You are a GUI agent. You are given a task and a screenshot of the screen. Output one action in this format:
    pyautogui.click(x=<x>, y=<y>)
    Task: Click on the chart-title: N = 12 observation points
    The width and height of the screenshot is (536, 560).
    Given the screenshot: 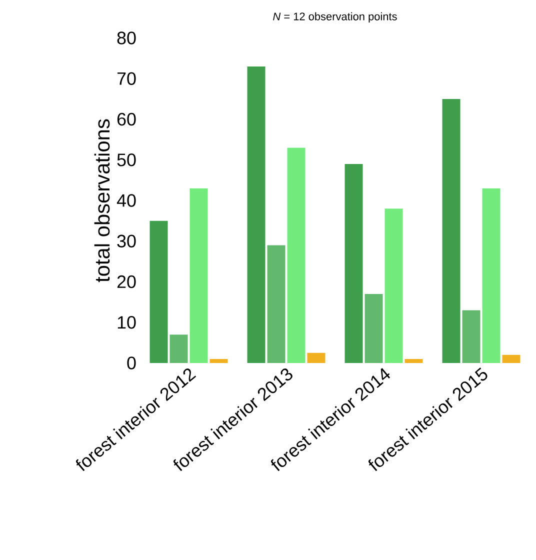 What is the action you would take?
    pyautogui.click(x=335, y=17)
    